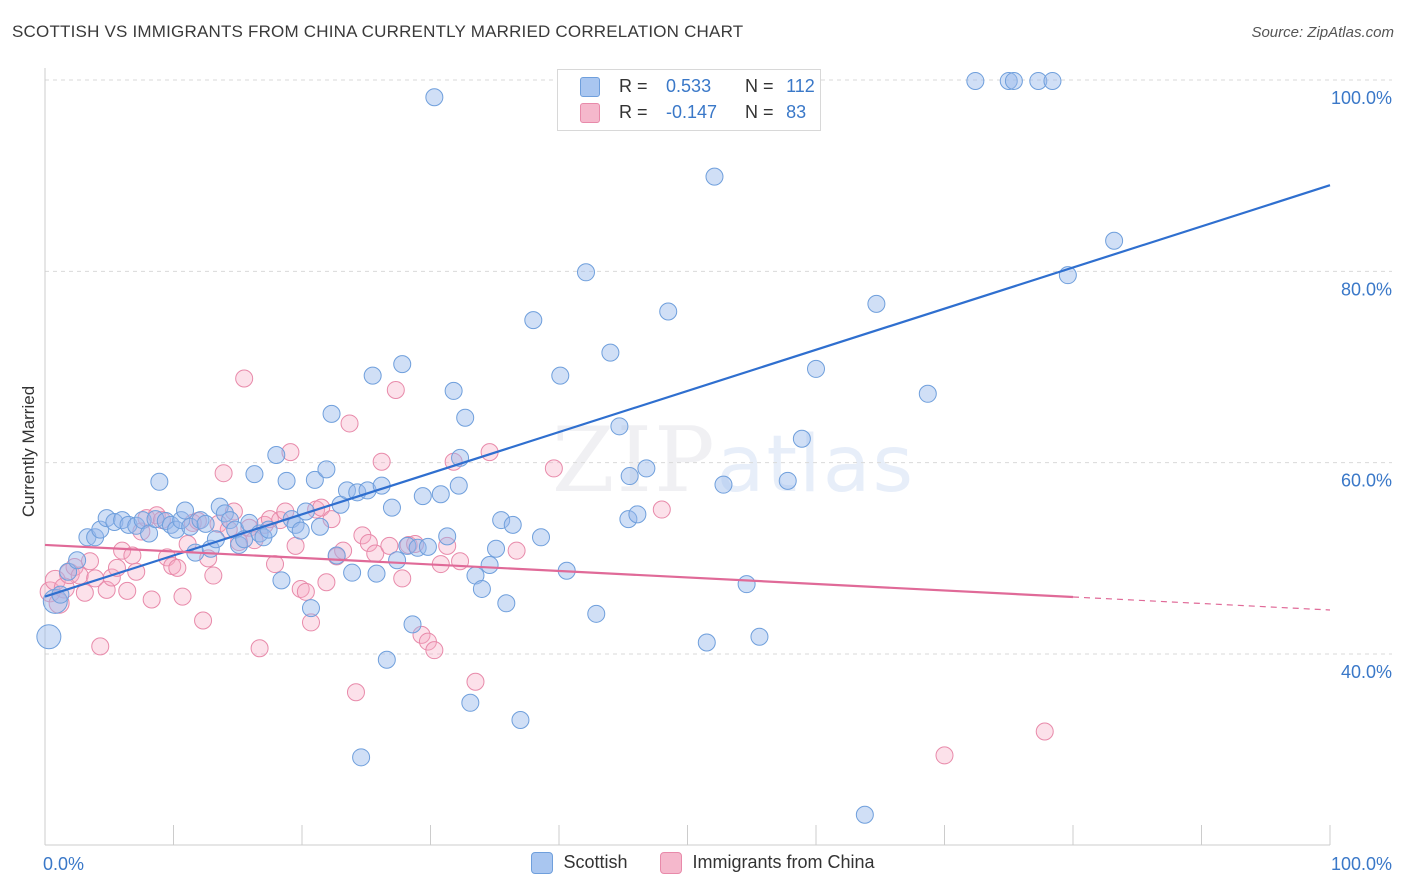 Image resolution: width=1406 pixels, height=892 pixels. I want to click on legend-row-scottish: R = 0.533 N = 112, so click(697, 88).